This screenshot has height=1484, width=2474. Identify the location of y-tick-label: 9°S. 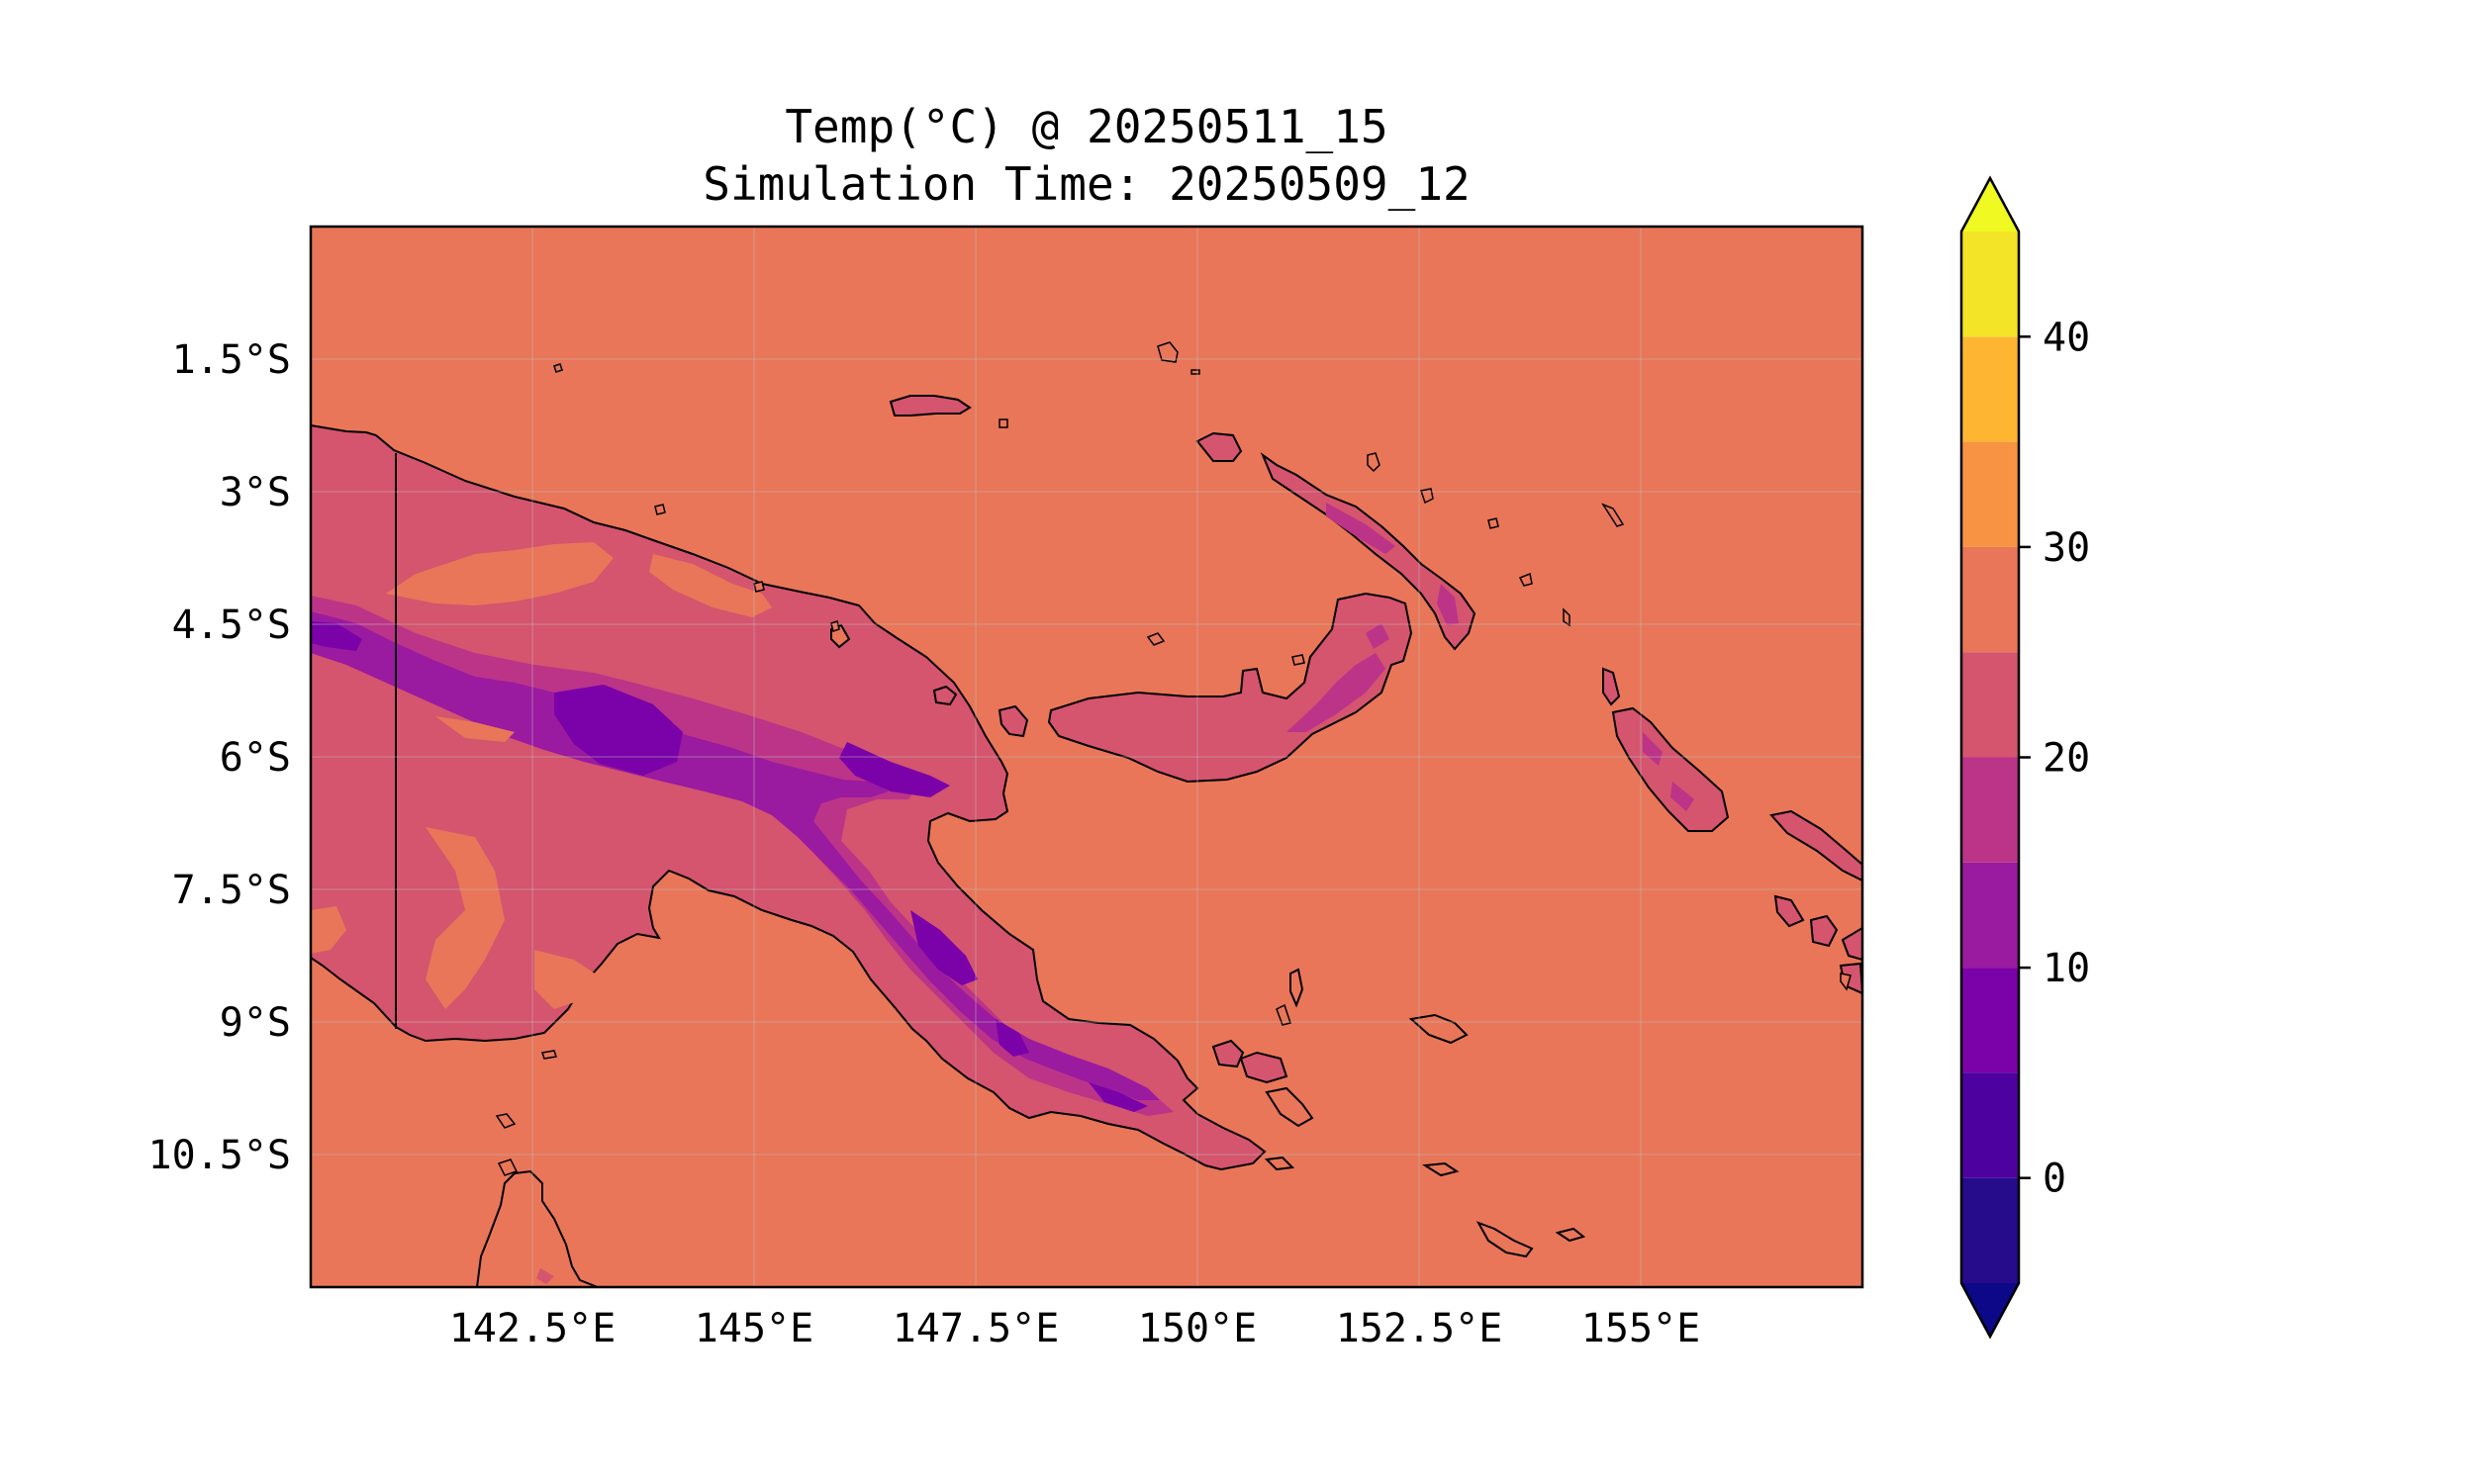
(256, 1023).